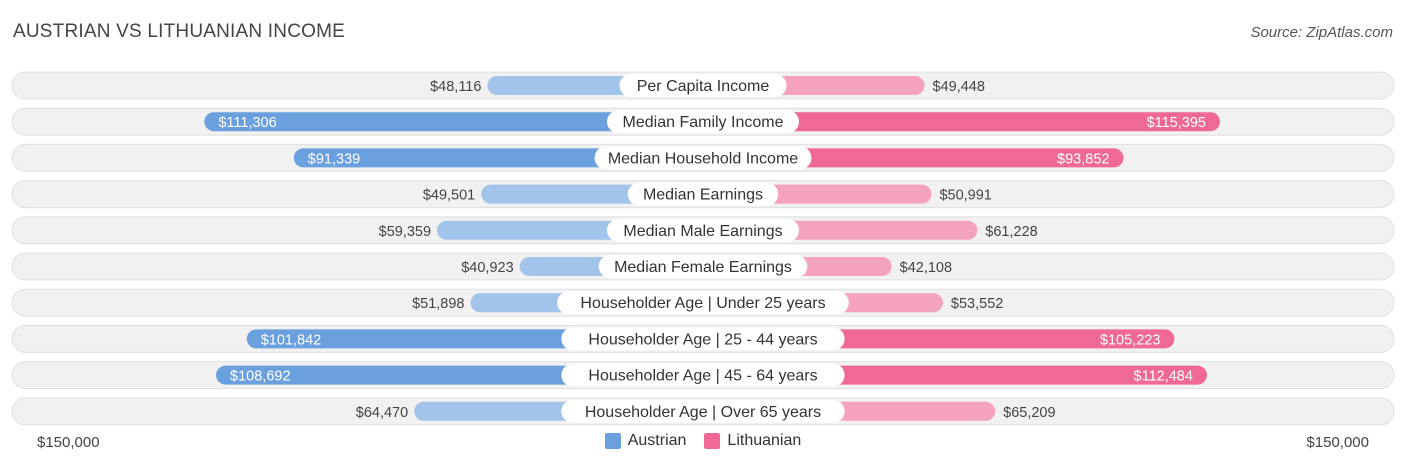  What do you see at coordinates (1321, 32) in the screenshot?
I see `source-label: Source: ZipAtlas.com` at bounding box center [1321, 32].